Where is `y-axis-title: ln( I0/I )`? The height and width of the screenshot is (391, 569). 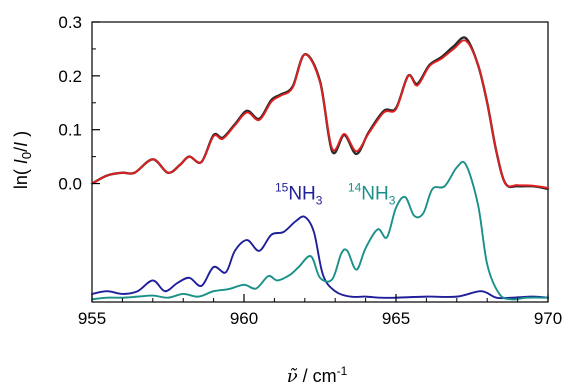
y-axis-title: ln( I0/I ) is located at coordinates (22, 160).